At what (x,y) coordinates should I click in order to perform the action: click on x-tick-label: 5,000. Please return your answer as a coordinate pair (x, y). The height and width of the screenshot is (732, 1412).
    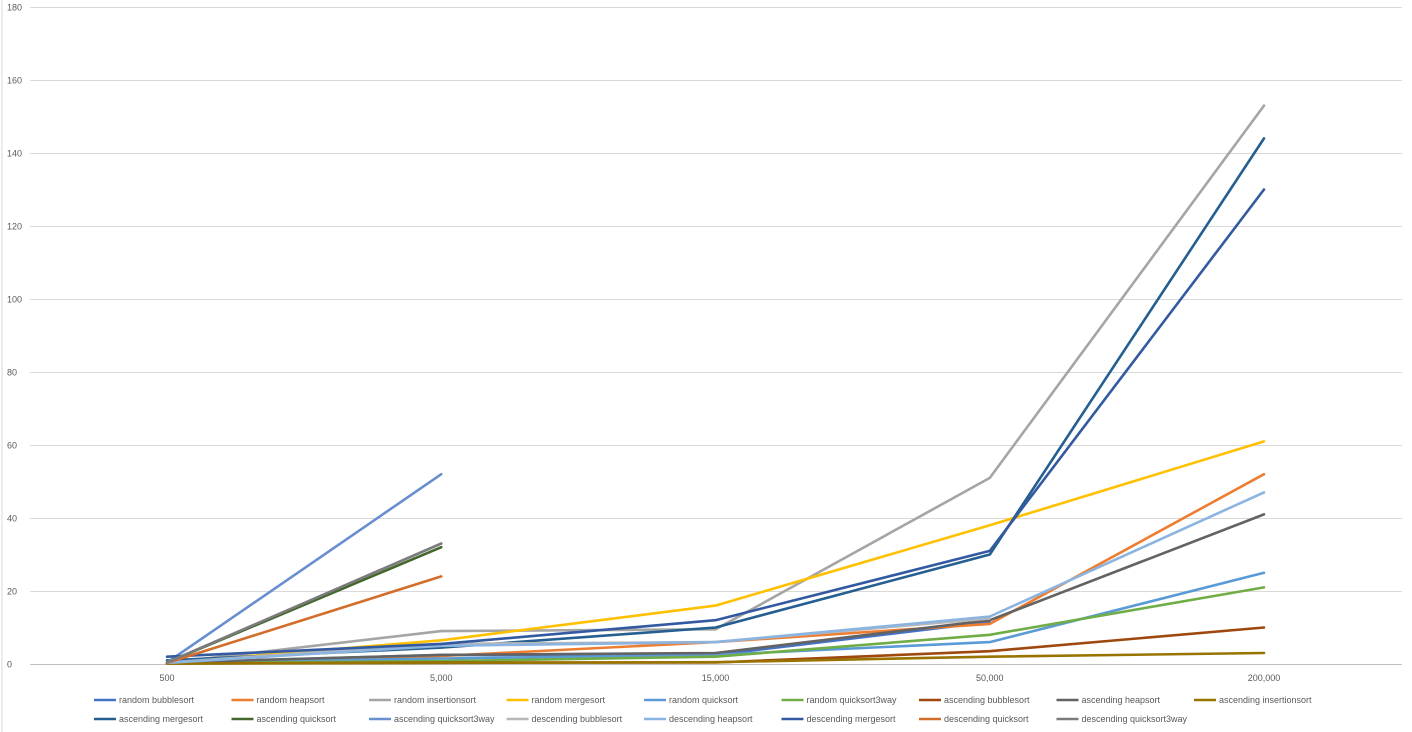
    Looking at the image, I should click on (441, 678).